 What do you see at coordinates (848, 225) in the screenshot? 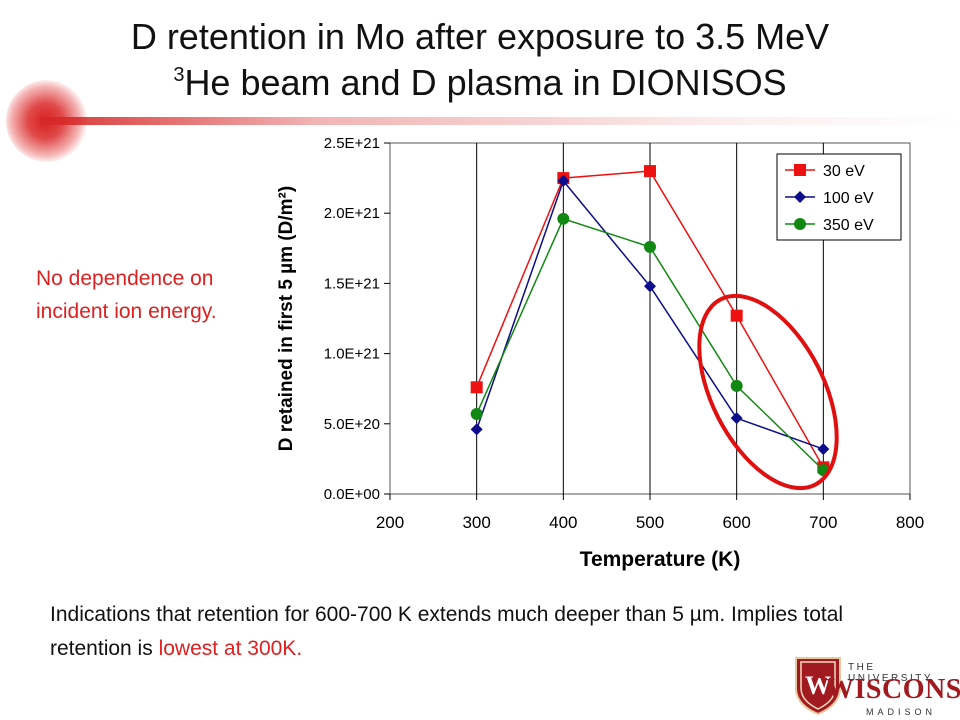
I see `legend-label: 350 eV` at bounding box center [848, 225].